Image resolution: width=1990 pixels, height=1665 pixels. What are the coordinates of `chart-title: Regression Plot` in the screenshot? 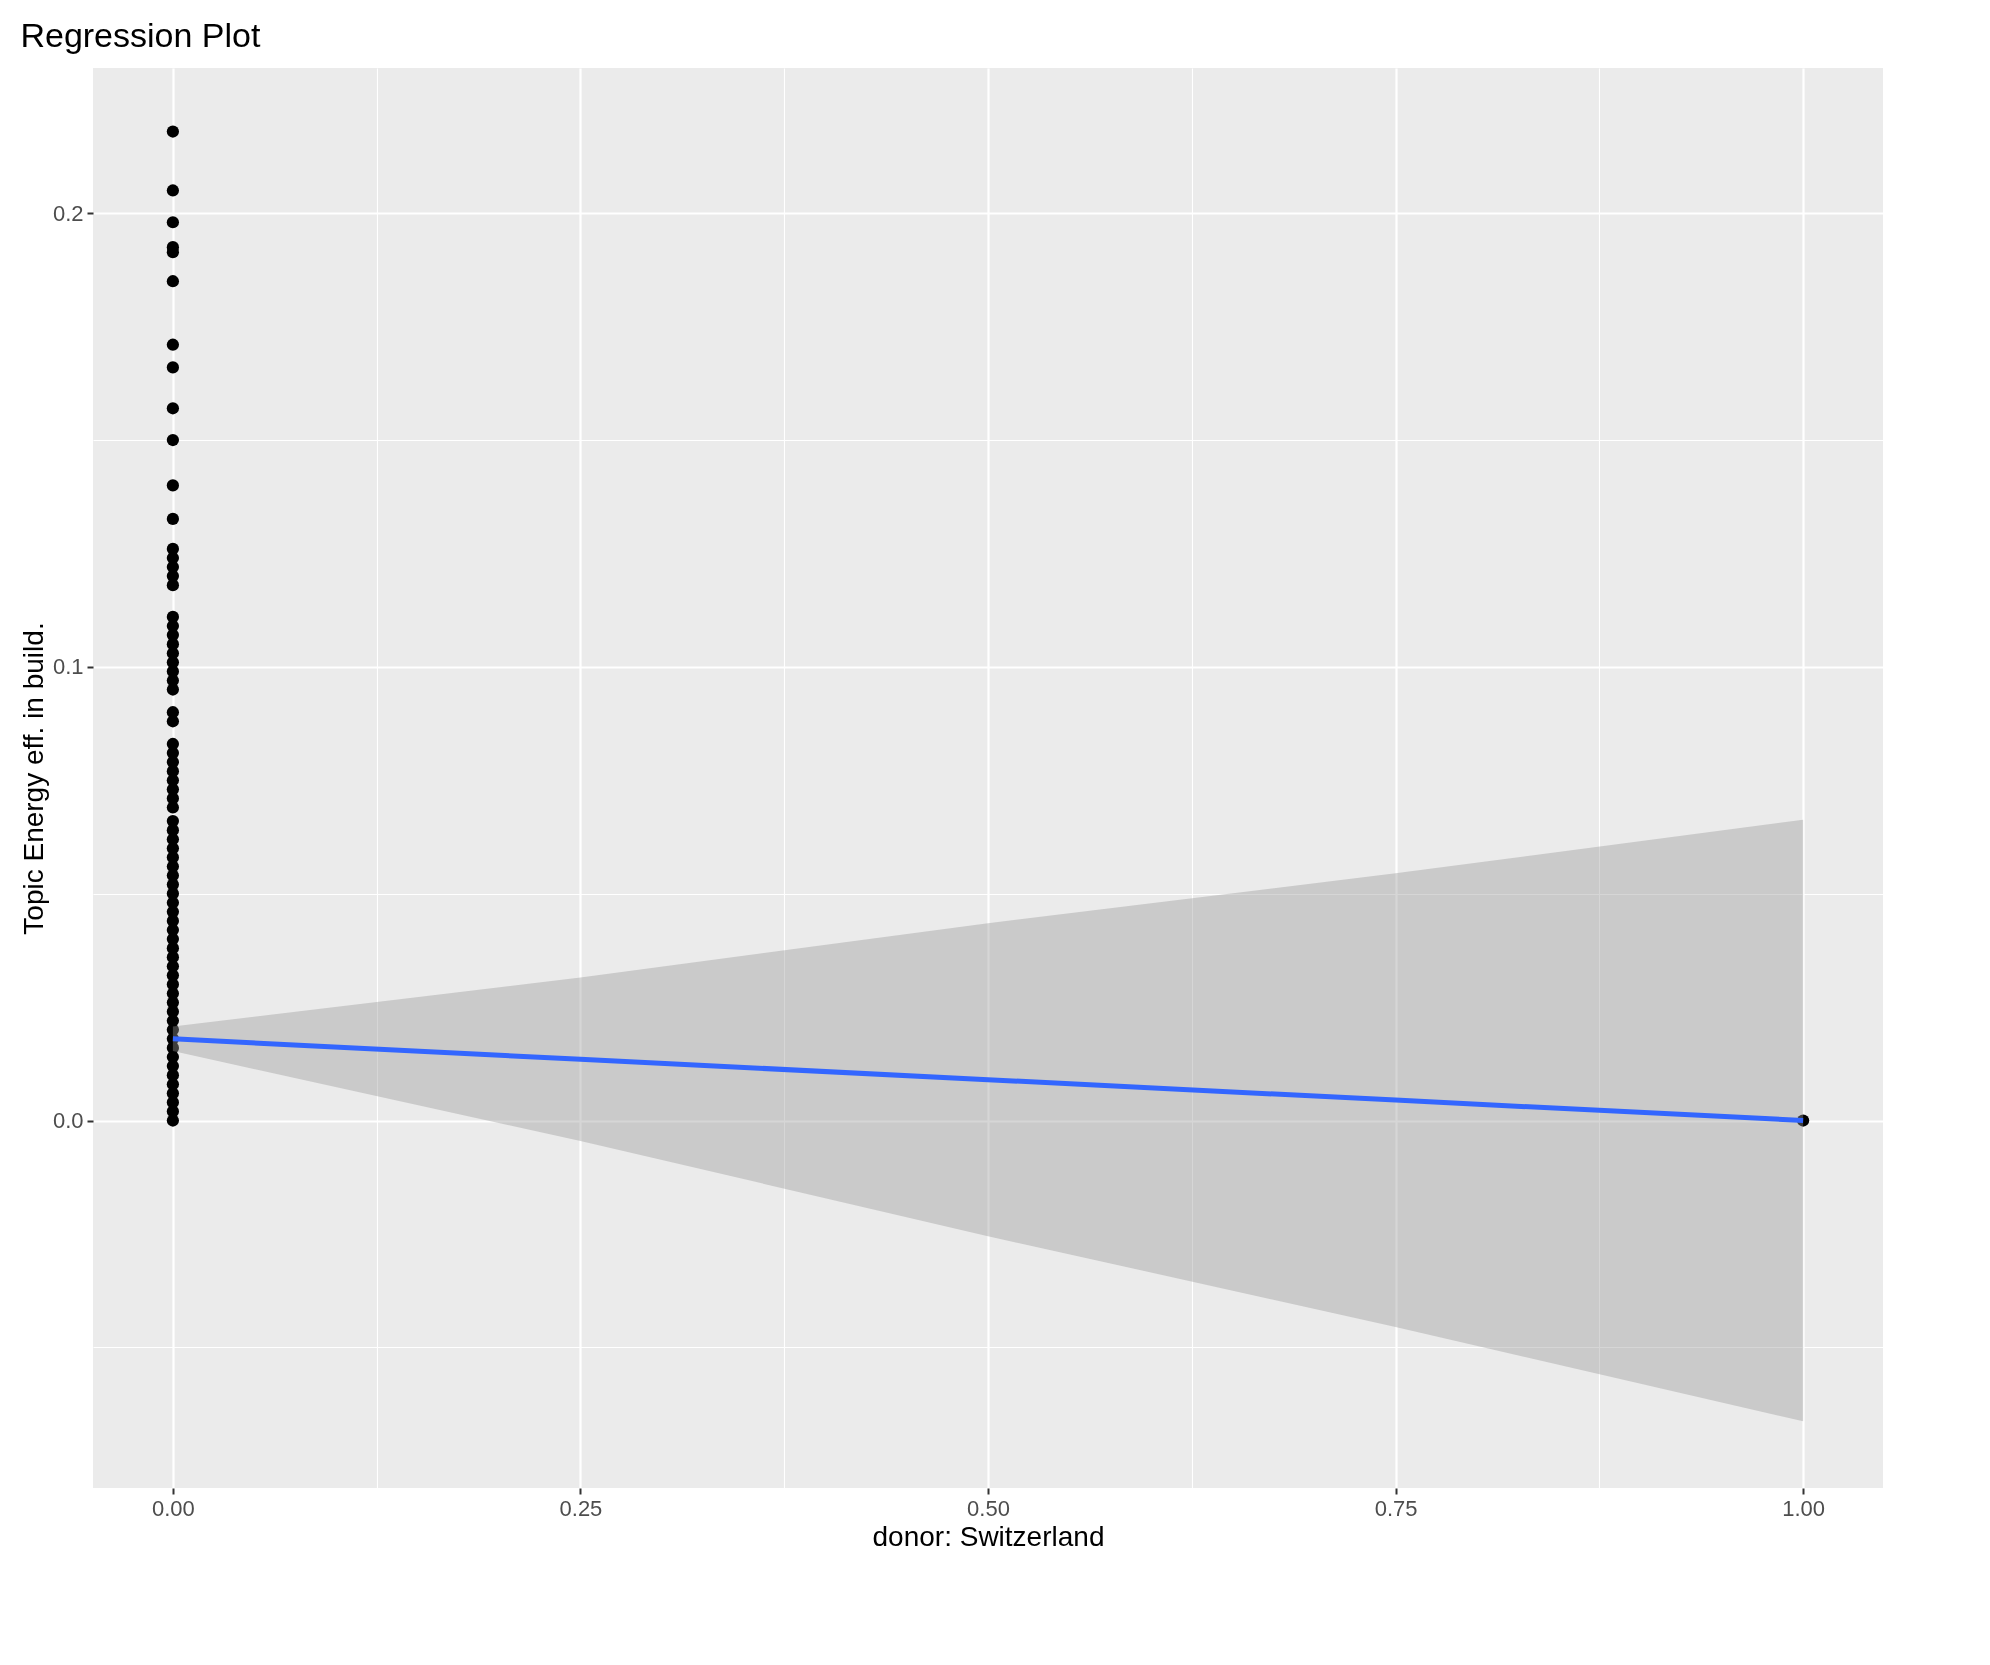 It's located at (140, 35).